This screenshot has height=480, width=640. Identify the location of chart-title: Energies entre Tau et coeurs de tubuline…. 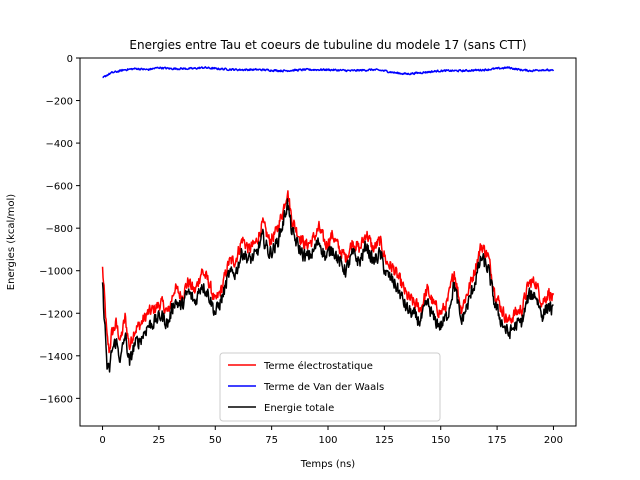
(327, 45).